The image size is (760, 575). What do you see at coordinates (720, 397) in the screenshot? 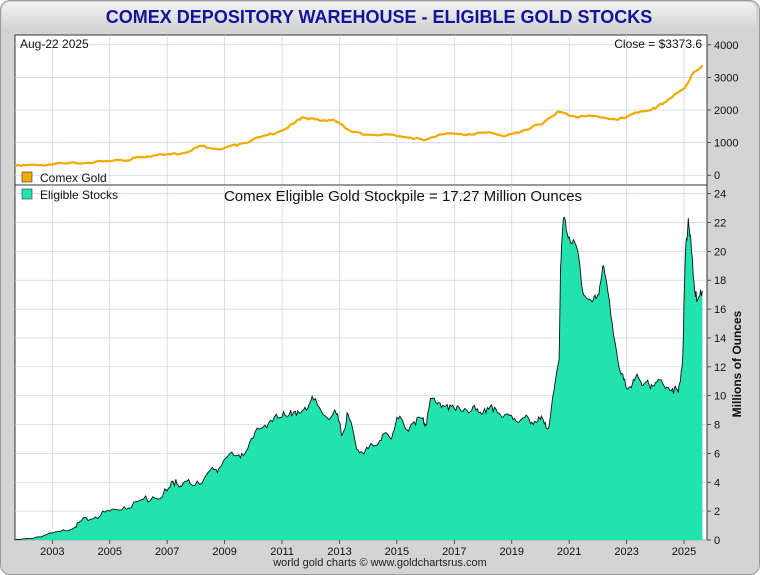
I see `y-tick-label-ounces: 10` at bounding box center [720, 397].